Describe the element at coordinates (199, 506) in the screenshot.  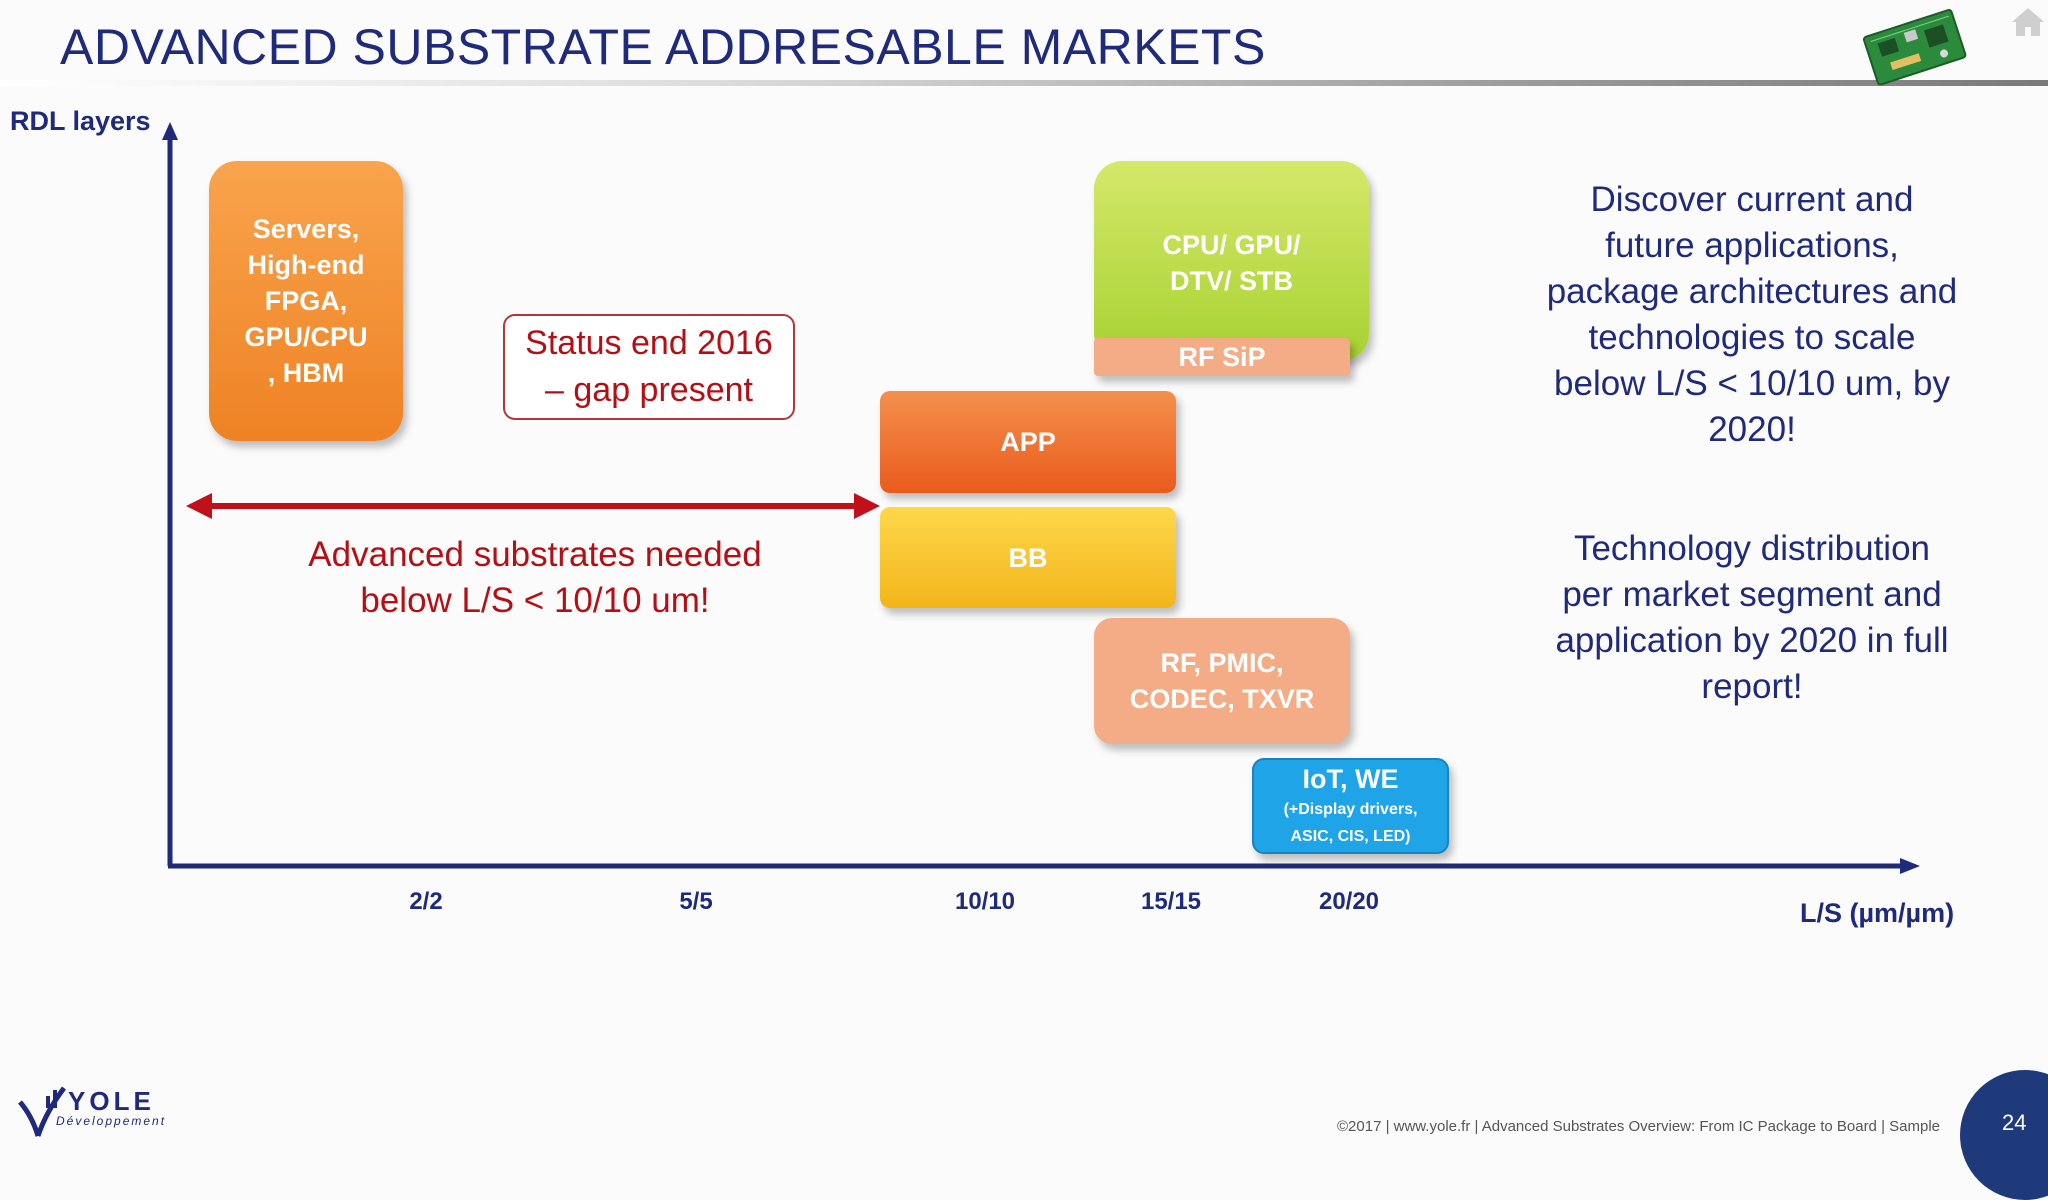
I see `gap-arrow-left-head` at that location.